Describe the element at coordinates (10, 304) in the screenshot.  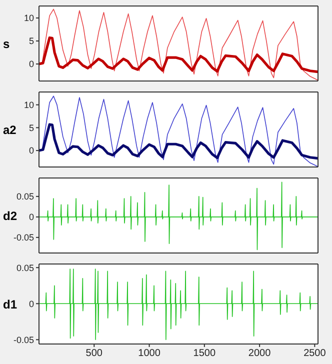
I see `y-axis-title: d1` at that location.